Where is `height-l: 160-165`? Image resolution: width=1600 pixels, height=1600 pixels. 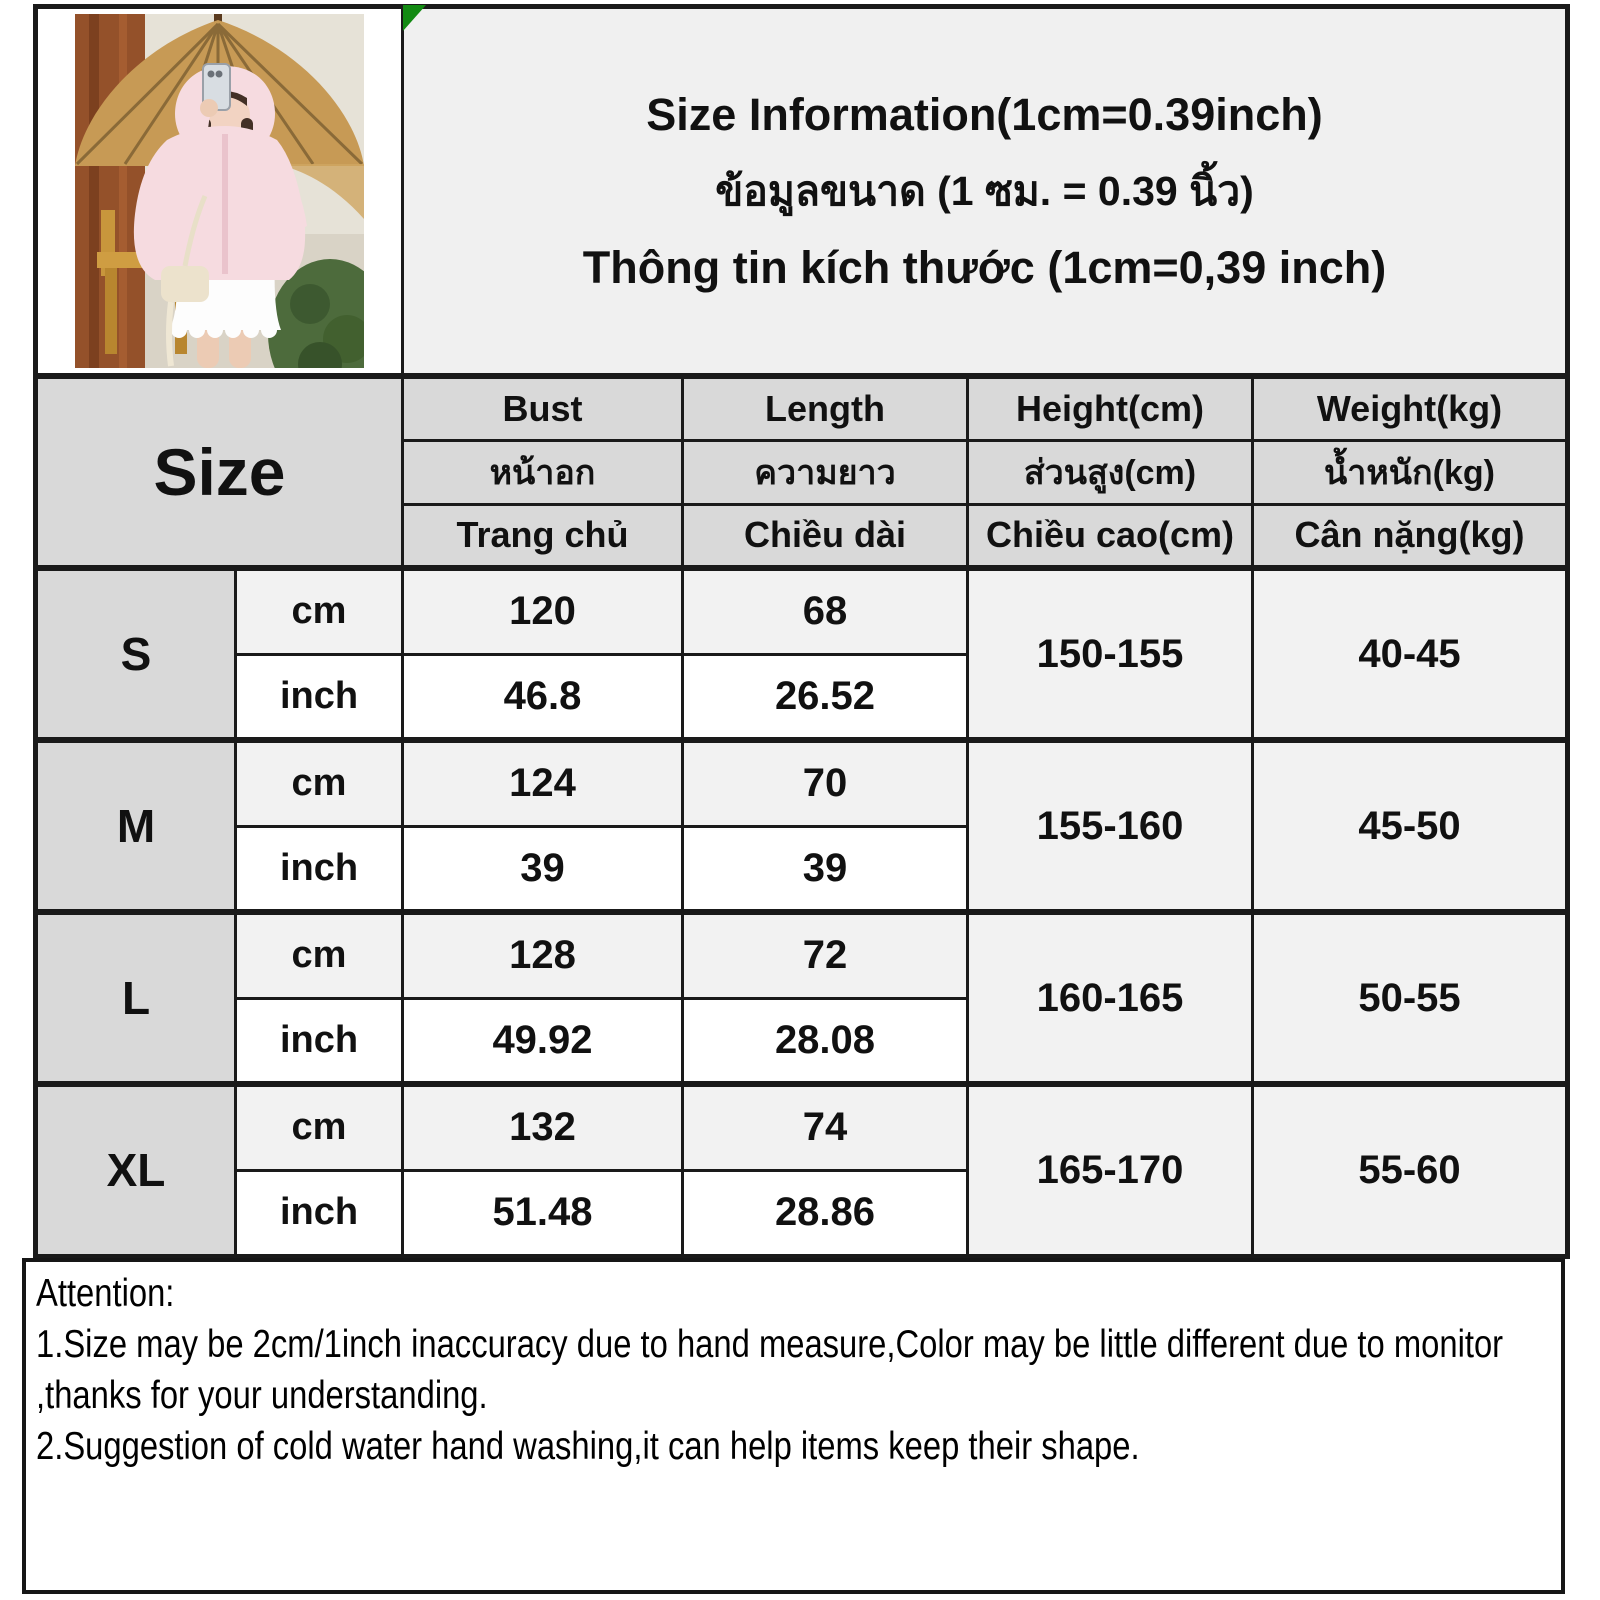 height-l: 160-165 is located at coordinates (1110, 997).